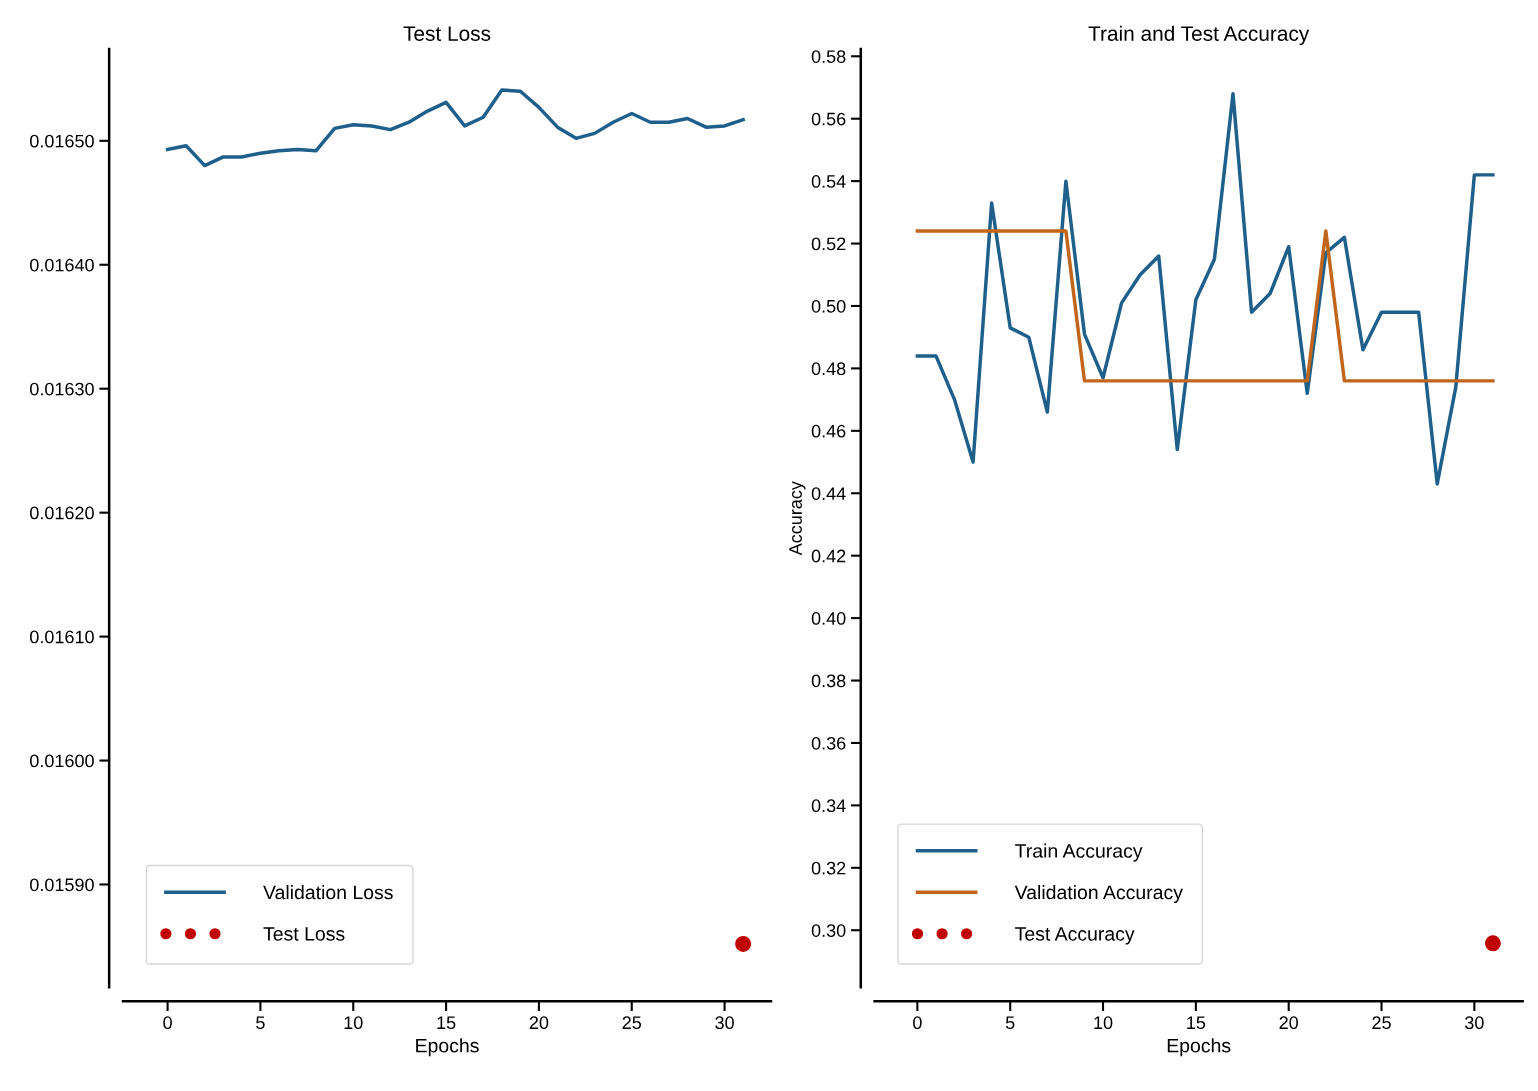 The width and height of the screenshot is (1538, 1091). What do you see at coordinates (447, 33) in the screenshot?
I see `chart-title: Test Loss` at bounding box center [447, 33].